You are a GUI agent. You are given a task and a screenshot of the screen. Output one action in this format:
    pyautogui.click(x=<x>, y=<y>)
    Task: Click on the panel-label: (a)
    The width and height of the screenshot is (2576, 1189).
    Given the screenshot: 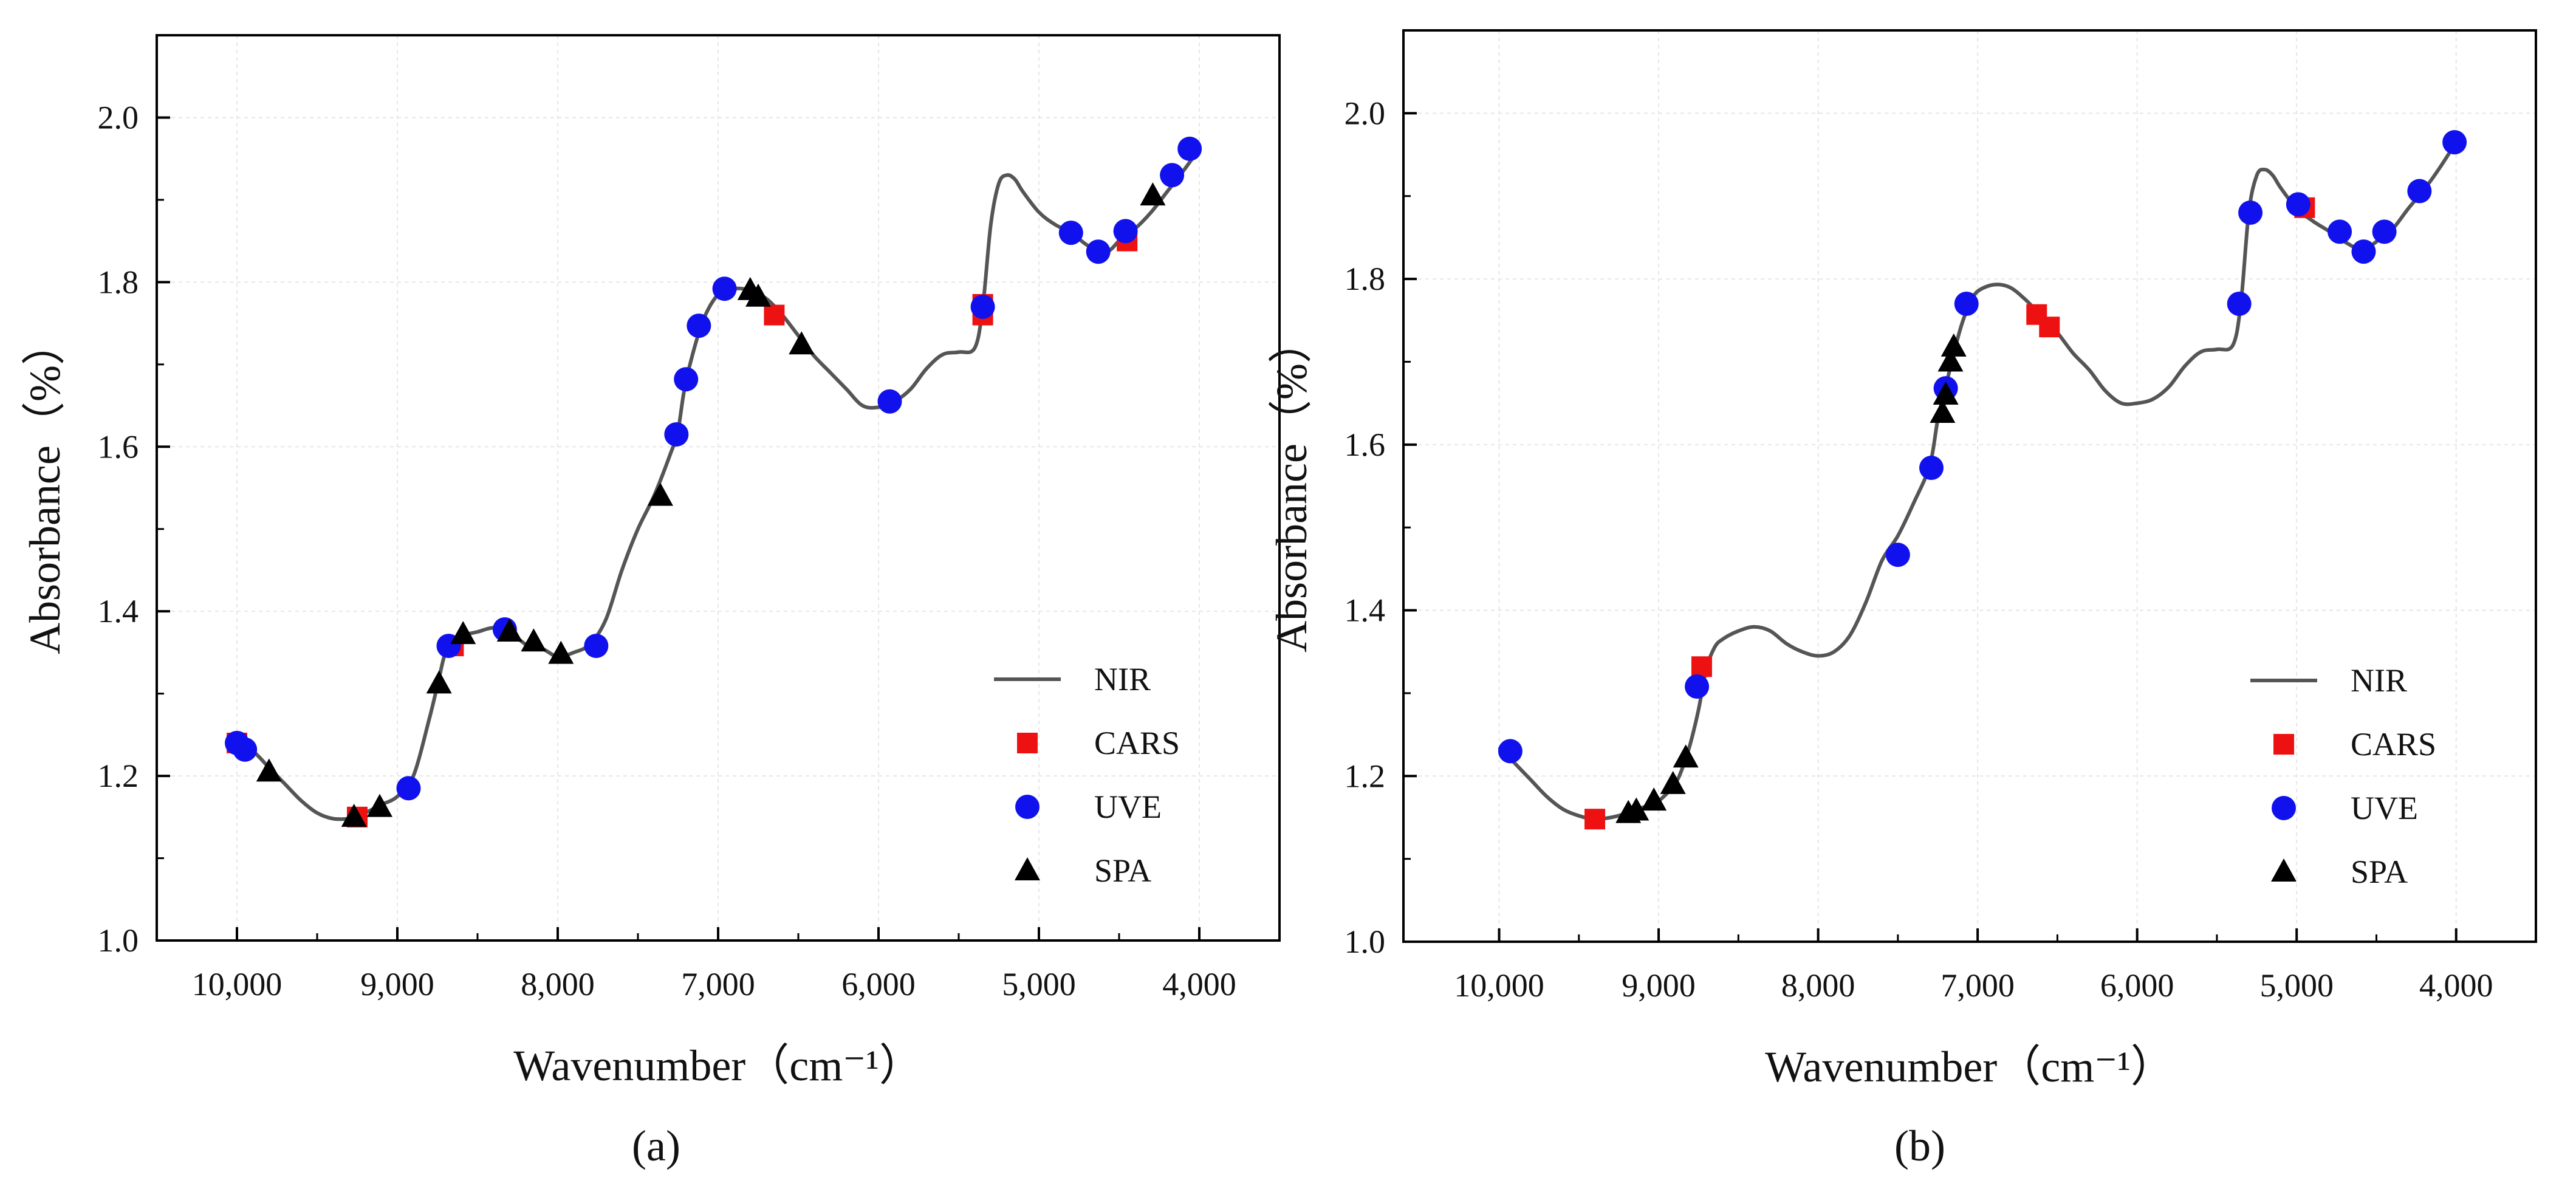 What is the action you would take?
    pyautogui.click(x=656, y=1146)
    